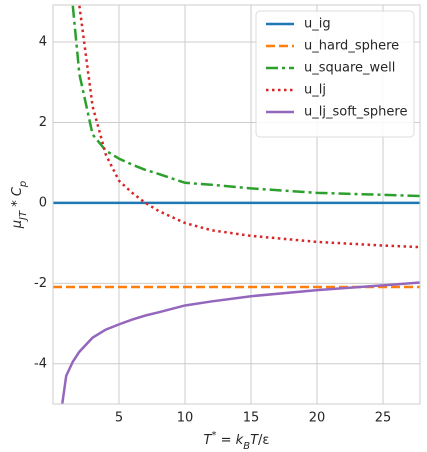 The width and height of the screenshot is (427, 452). I want to click on y-tick-label: 0, so click(43, 202).